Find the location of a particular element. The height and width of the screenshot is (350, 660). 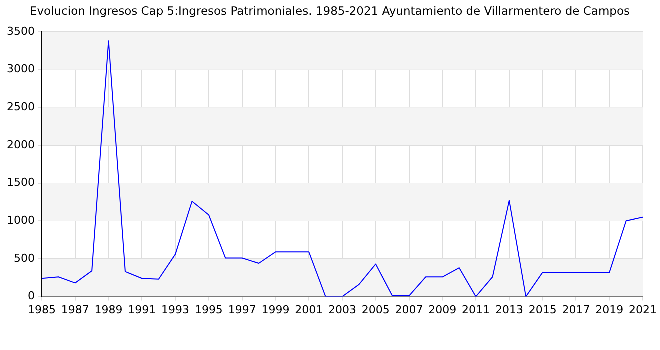

x-tick-label: 1993 is located at coordinates (176, 309).